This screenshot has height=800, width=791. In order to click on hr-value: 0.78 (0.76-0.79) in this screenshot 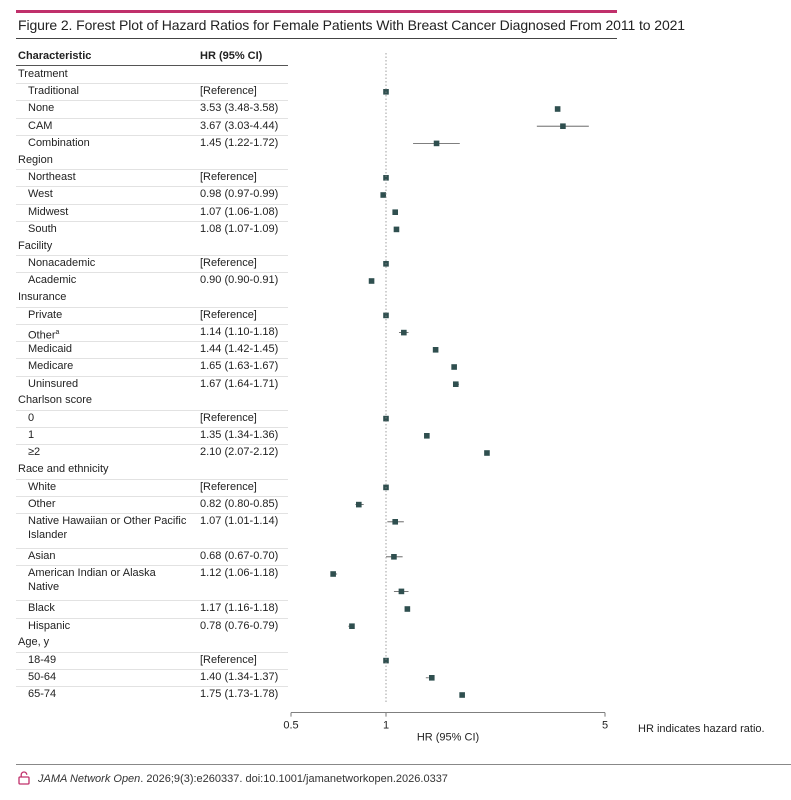, I will do `click(239, 625)`.